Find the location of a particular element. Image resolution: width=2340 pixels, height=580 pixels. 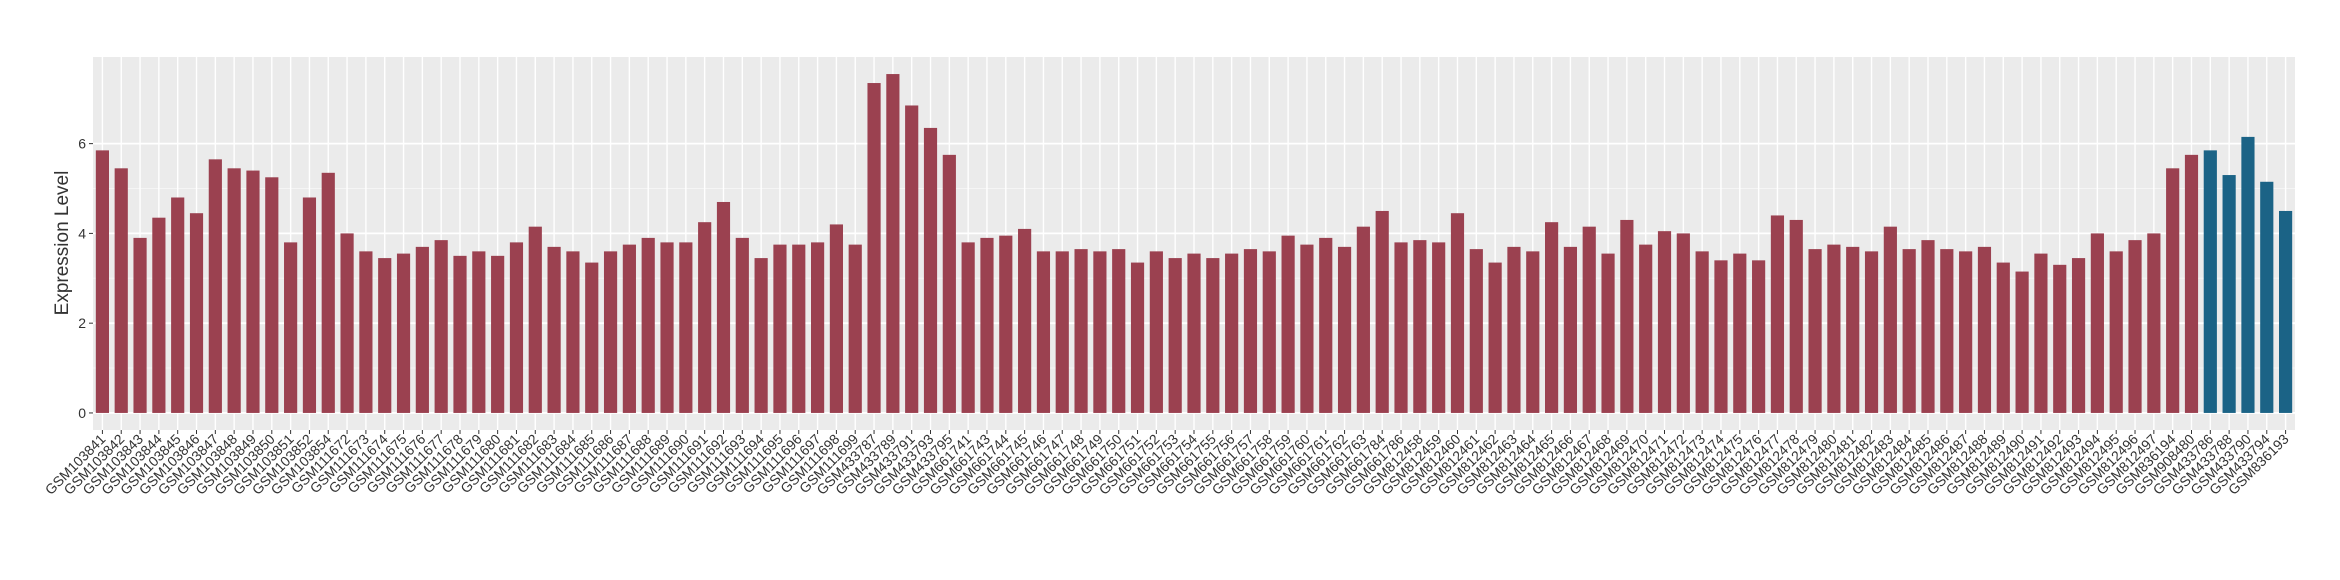

y-tick-label: 6 is located at coordinates (82, 144).